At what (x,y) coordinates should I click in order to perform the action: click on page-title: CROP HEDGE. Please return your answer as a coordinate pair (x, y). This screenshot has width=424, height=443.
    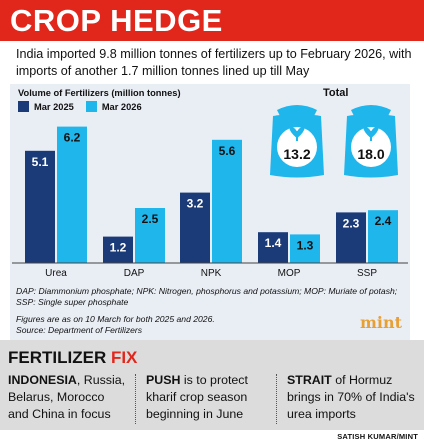
    Looking at the image, I should click on (116, 20).